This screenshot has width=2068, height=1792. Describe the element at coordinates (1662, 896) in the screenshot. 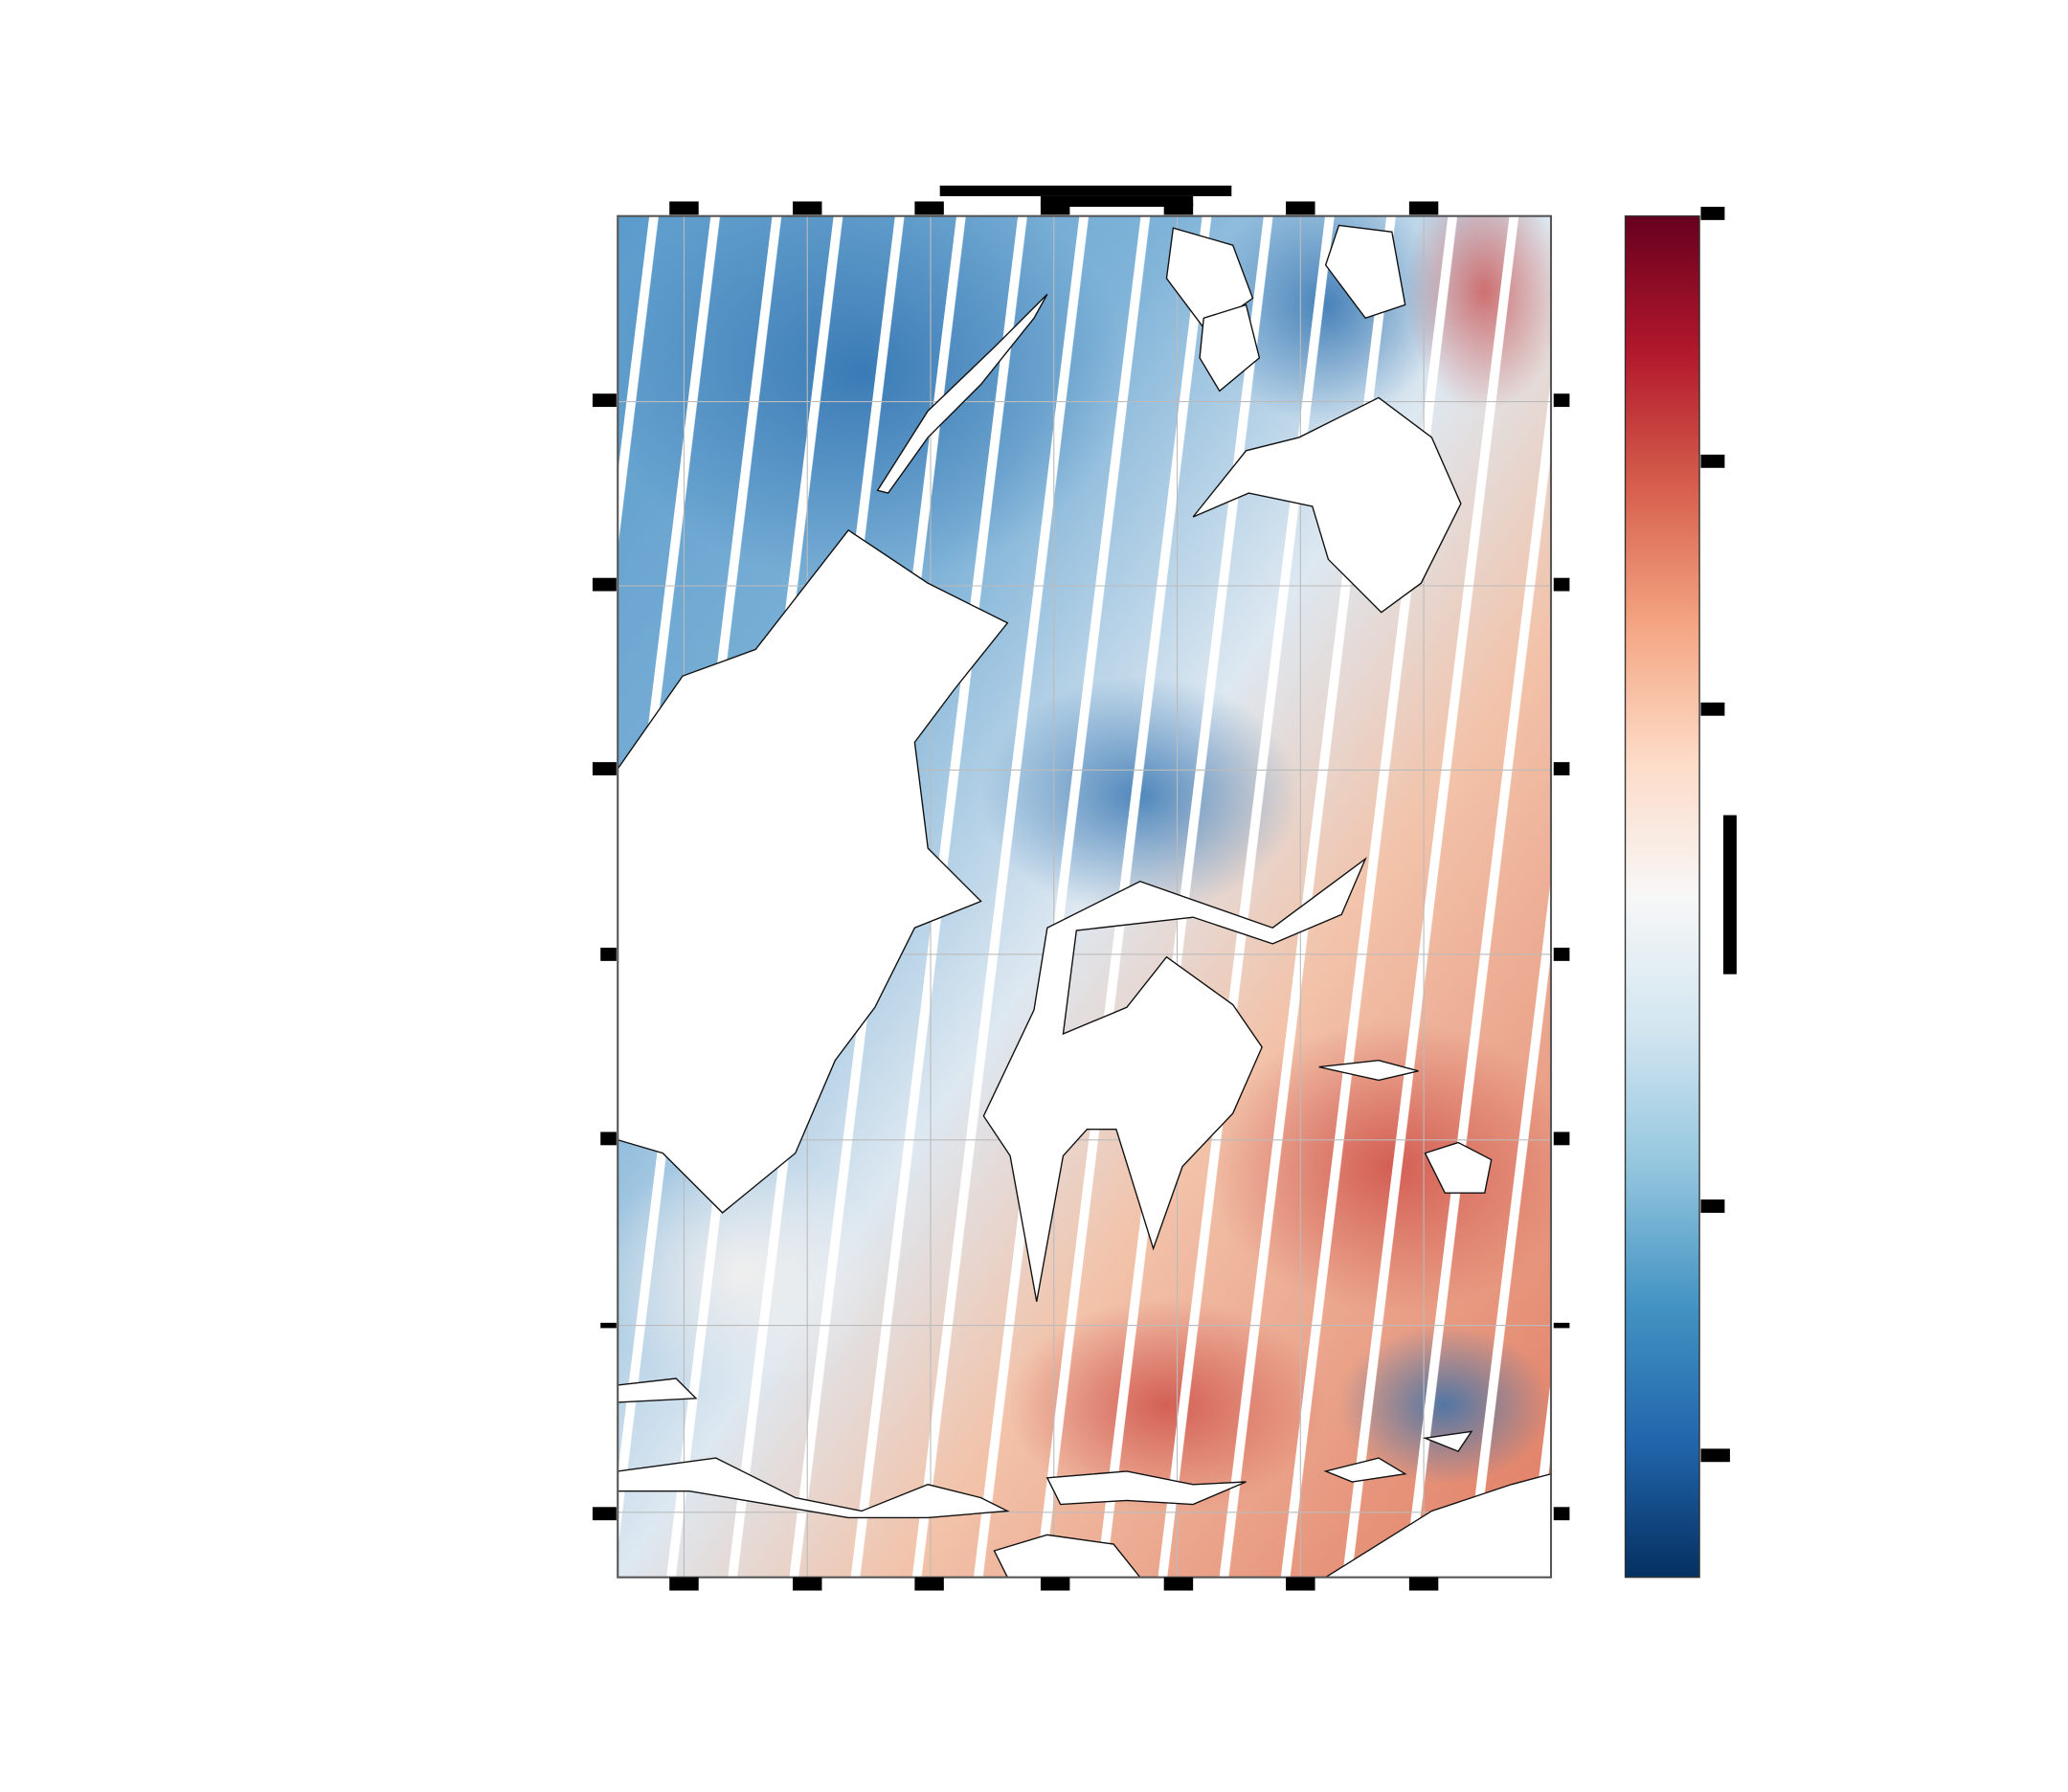

I see `colorbar` at that location.